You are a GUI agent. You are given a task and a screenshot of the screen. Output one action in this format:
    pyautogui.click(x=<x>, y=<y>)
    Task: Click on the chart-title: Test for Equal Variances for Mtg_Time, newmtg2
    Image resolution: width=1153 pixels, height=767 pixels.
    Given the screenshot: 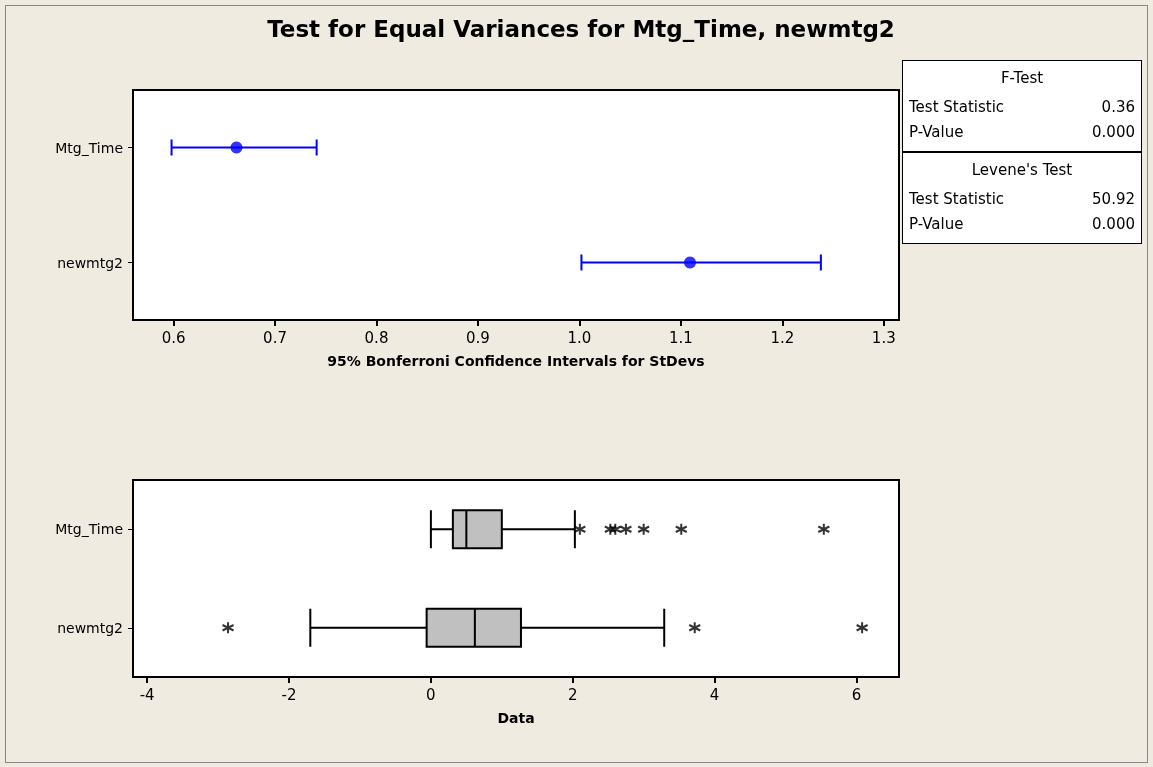 What is the action you would take?
    pyautogui.click(x=581, y=28)
    